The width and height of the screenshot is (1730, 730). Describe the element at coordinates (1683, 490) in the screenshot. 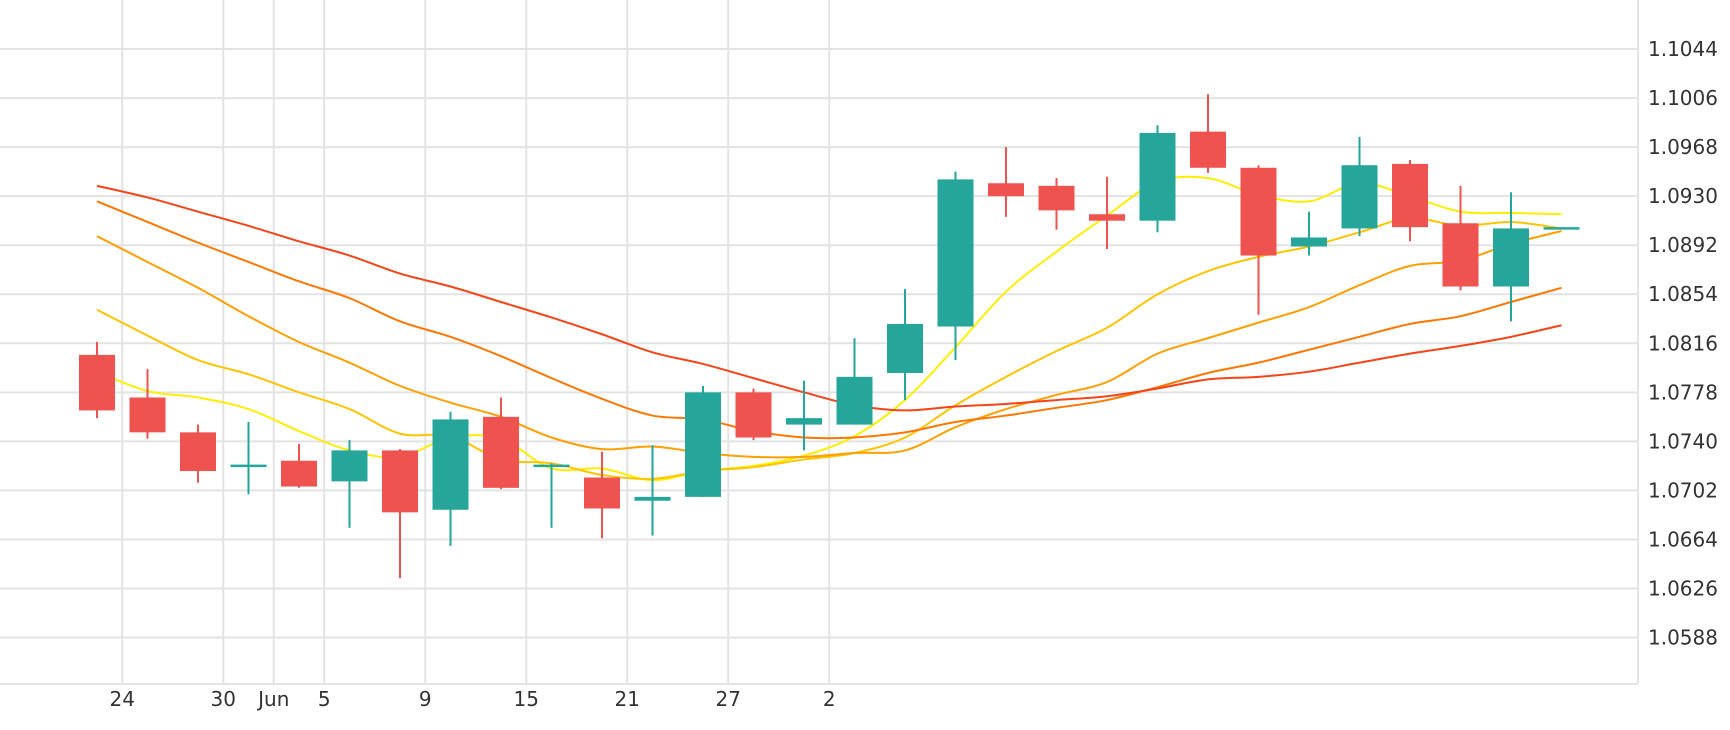

I see `y-tick-label: 1.0702` at that location.